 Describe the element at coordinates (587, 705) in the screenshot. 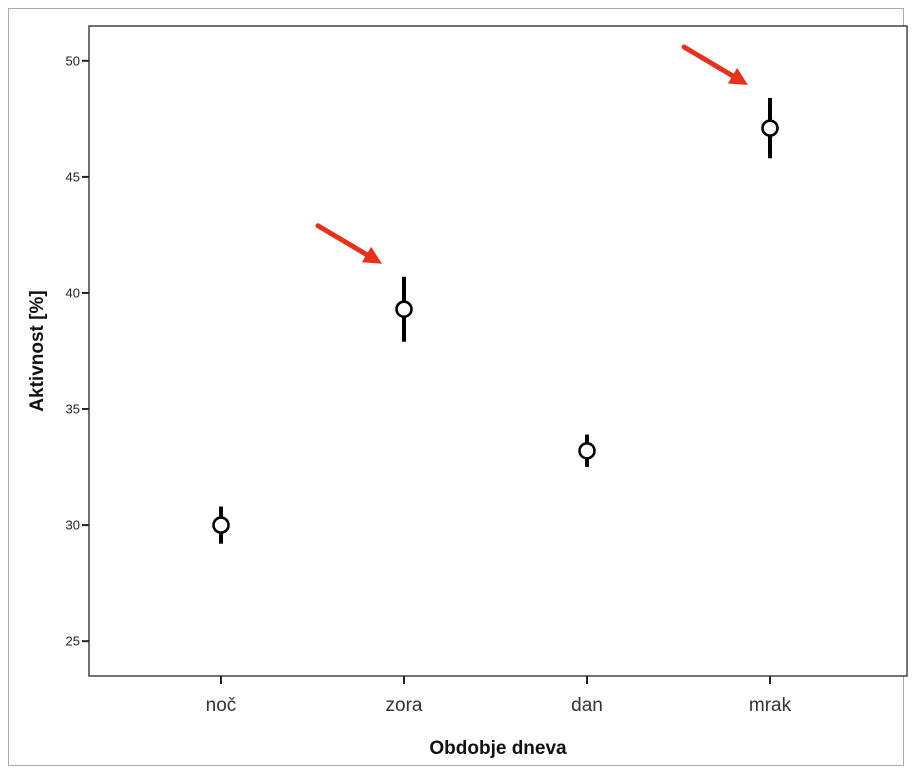

I see `x-tick-label: dan` at that location.